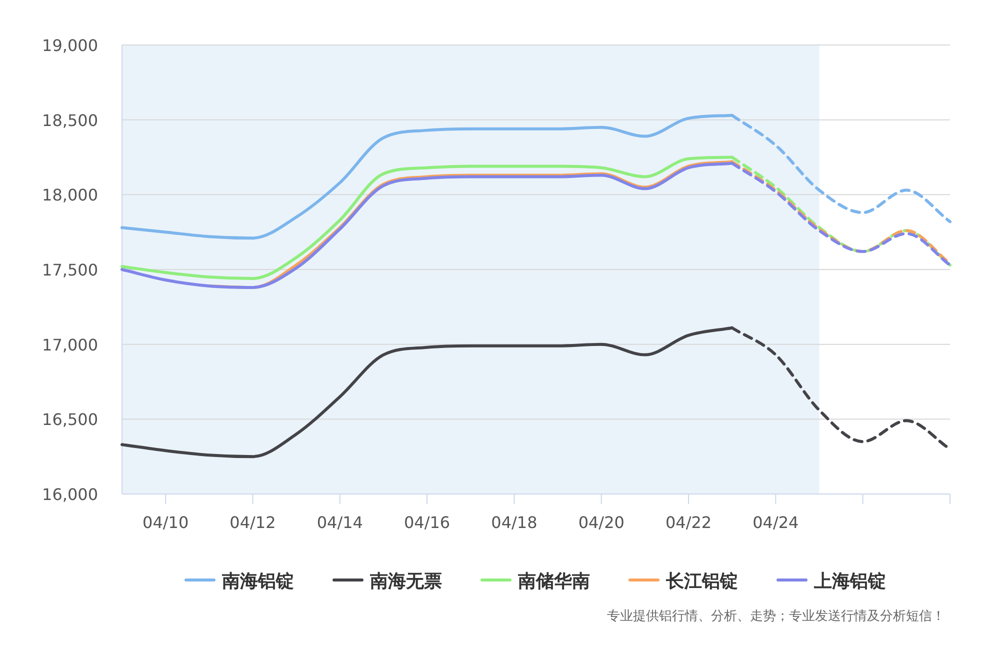  I want to click on legend-label: 南海铝锭, so click(257, 581).